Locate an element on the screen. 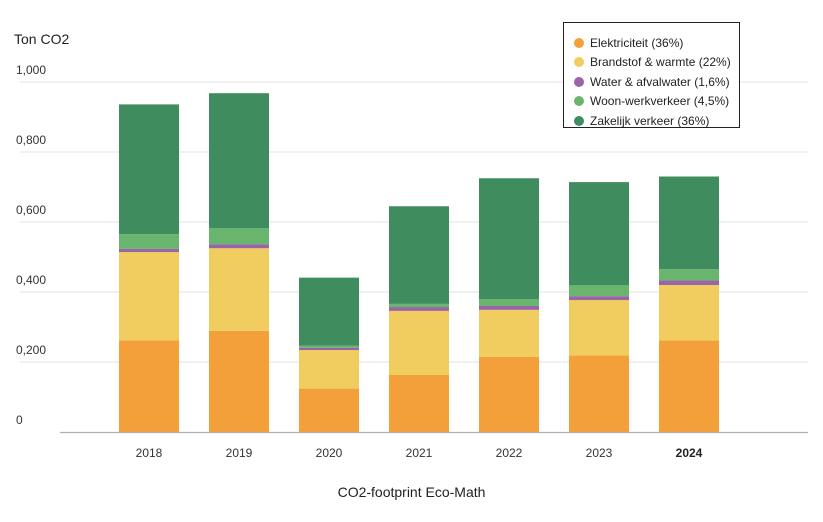 The image size is (823, 522). legend-label: Water & afvalwater (1,6%) is located at coordinates (660, 81).